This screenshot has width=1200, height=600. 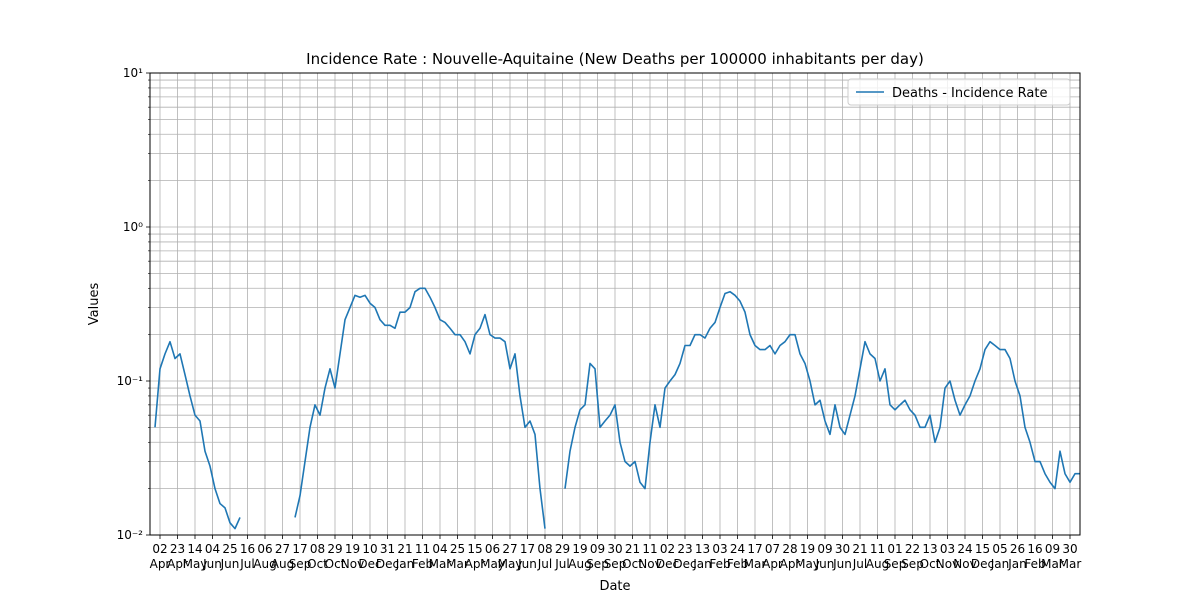 What do you see at coordinates (457, 556) in the screenshot?
I see `x-tick-label: 25 Mar` at bounding box center [457, 556].